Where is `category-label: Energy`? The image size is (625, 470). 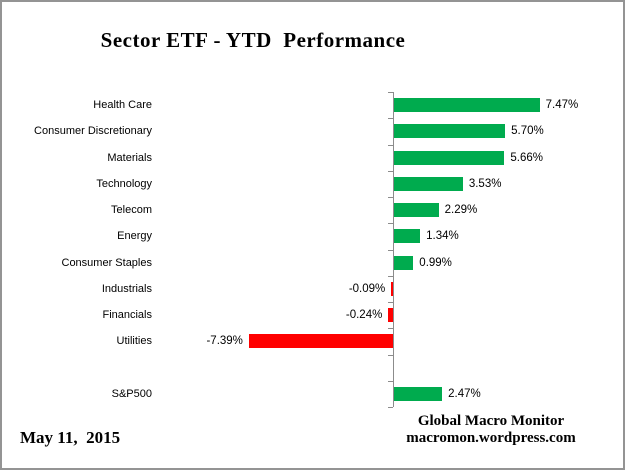 category-label: Energy is located at coordinates (134, 236).